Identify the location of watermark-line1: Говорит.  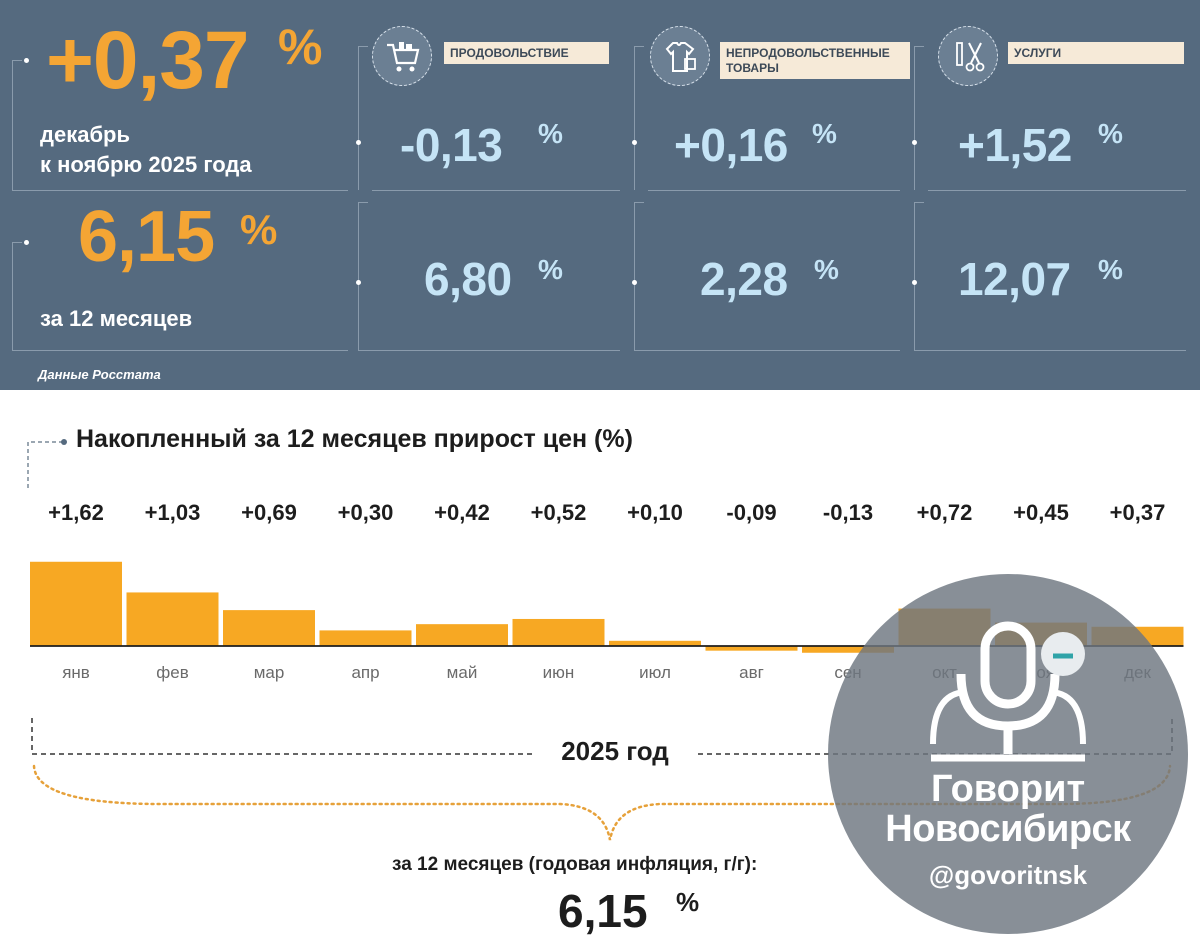
(1008, 789).